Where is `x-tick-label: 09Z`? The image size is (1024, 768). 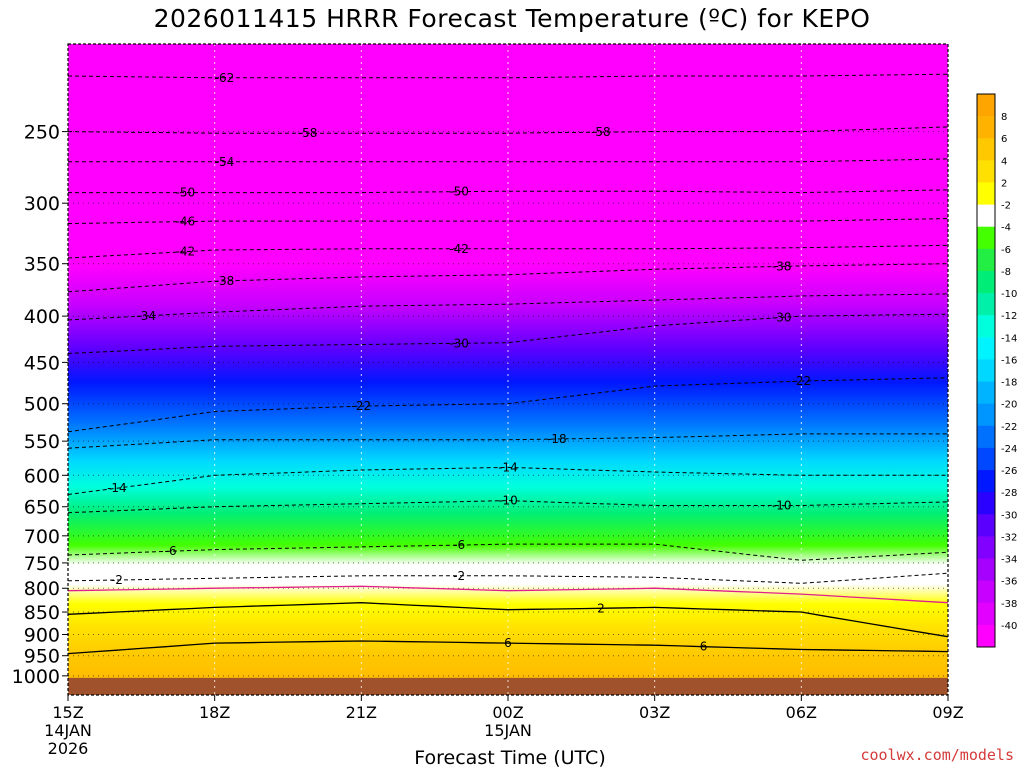 x-tick-label: 09Z is located at coordinates (947, 712).